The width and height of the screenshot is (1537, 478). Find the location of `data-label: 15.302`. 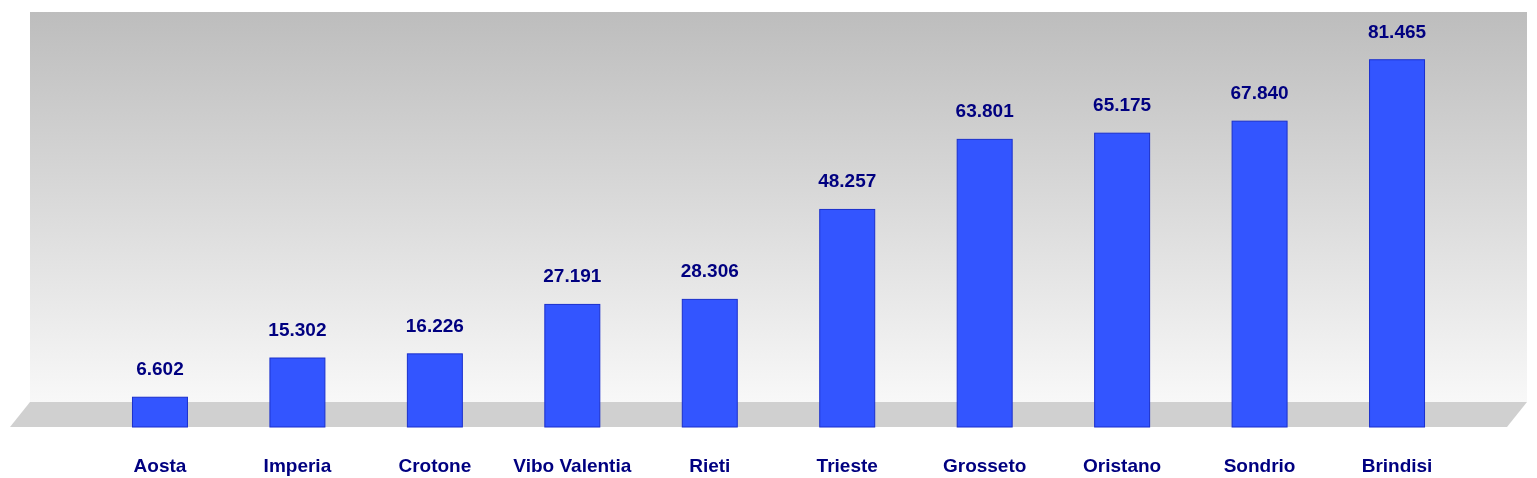

data-label: 15.302 is located at coordinates (297, 330).